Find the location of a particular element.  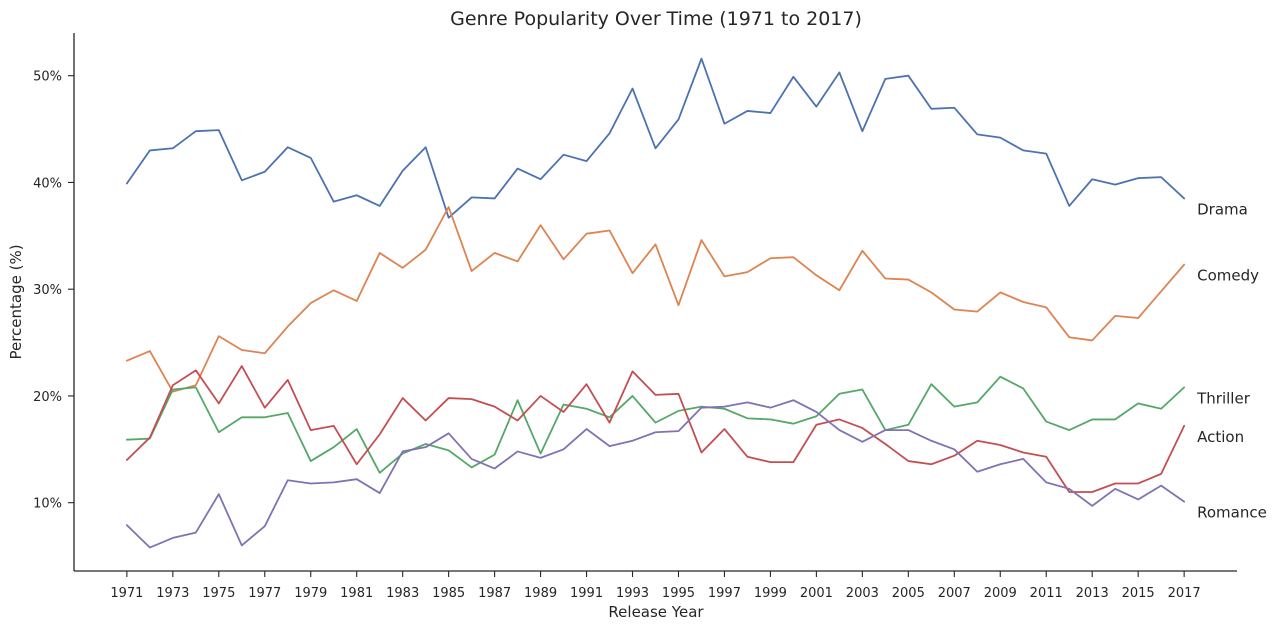

x-tick-label: 2011 is located at coordinates (1046, 593).